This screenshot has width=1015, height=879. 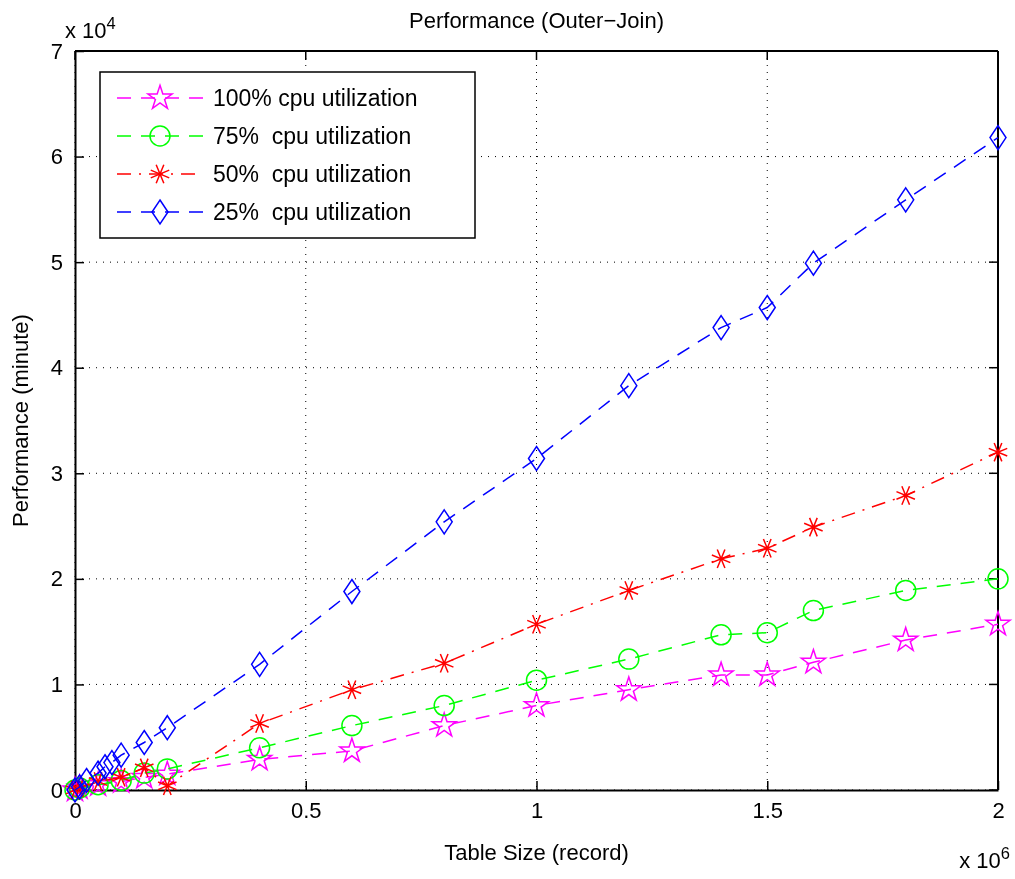 I want to click on x-tick-label: 1, so click(x=537, y=810).